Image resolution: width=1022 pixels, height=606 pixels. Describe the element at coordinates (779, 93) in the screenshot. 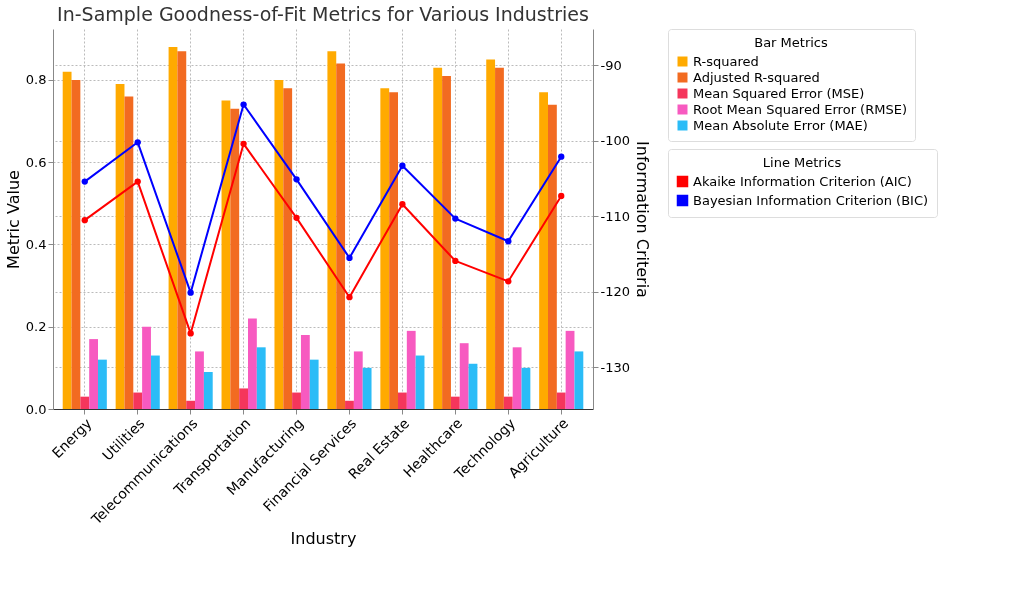

I see `legend-label: Mean Squared Error (MSE)` at that location.